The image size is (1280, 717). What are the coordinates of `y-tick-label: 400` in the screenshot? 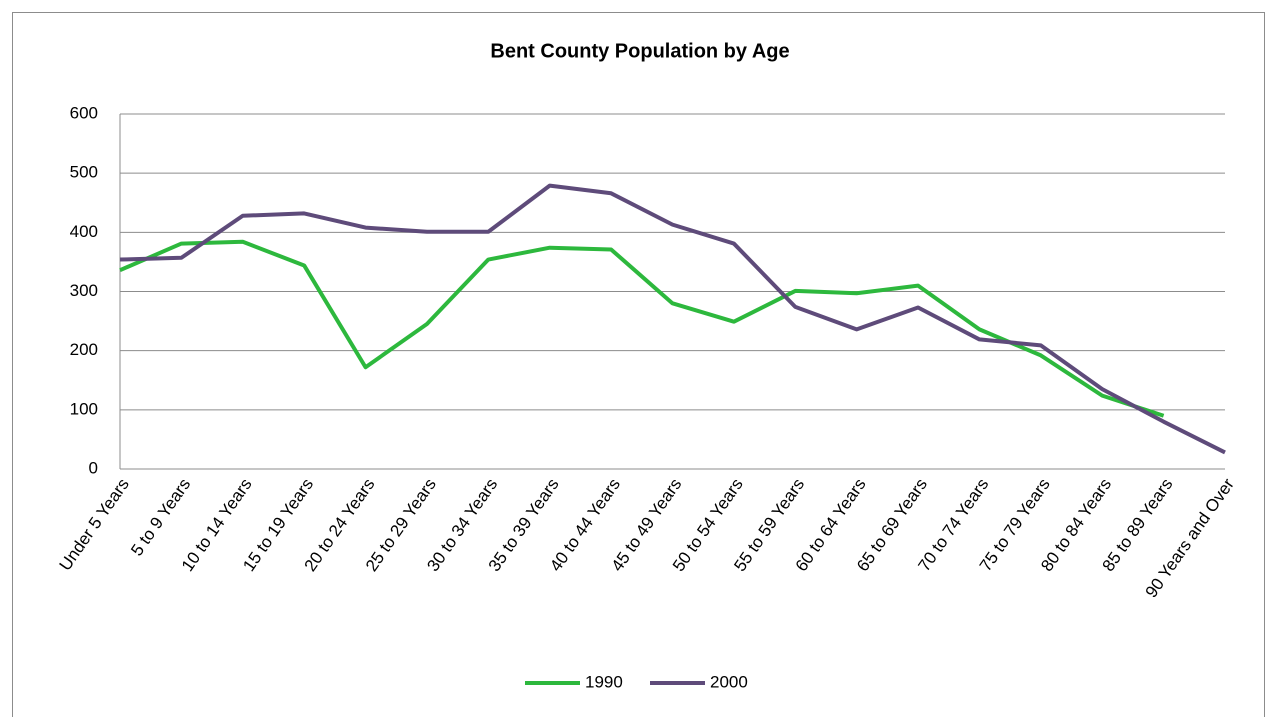 It's located at (84, 231).